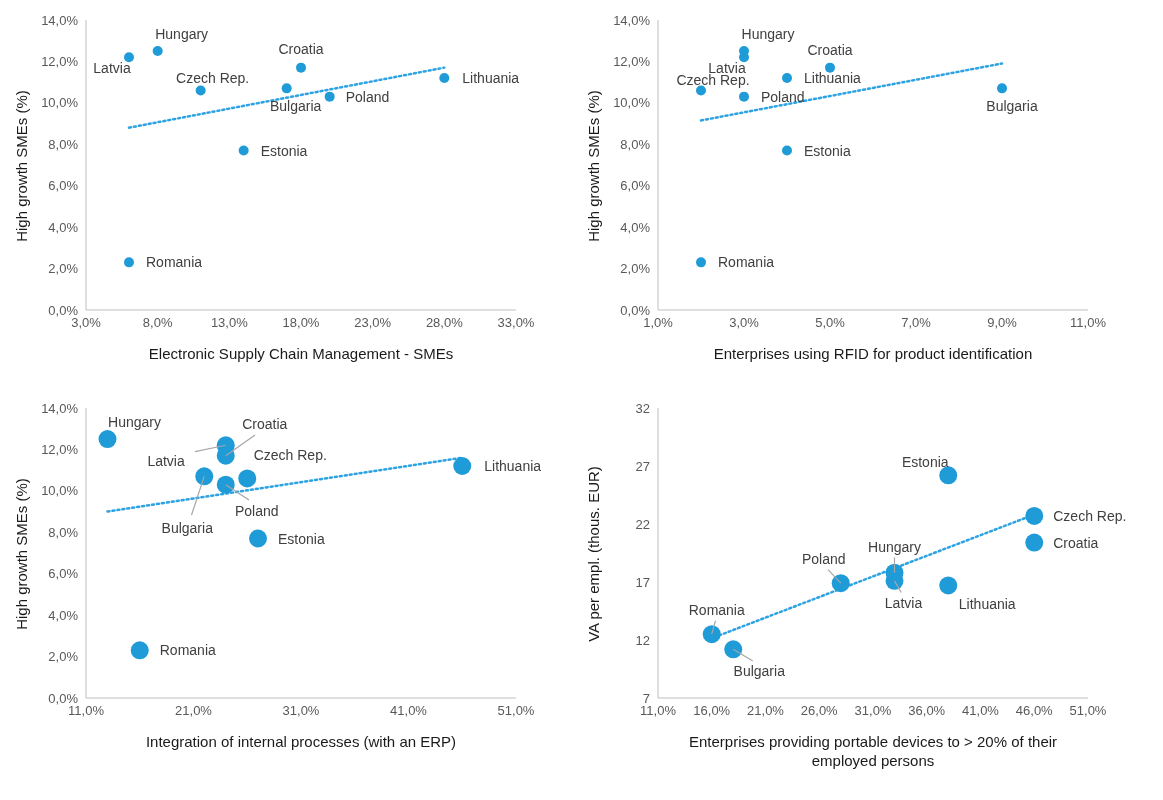 The width and height of the screenshot is (1163, 800). I want to click on x-axis-title: Enterprises using RFID for product identification, so click(873, 353).